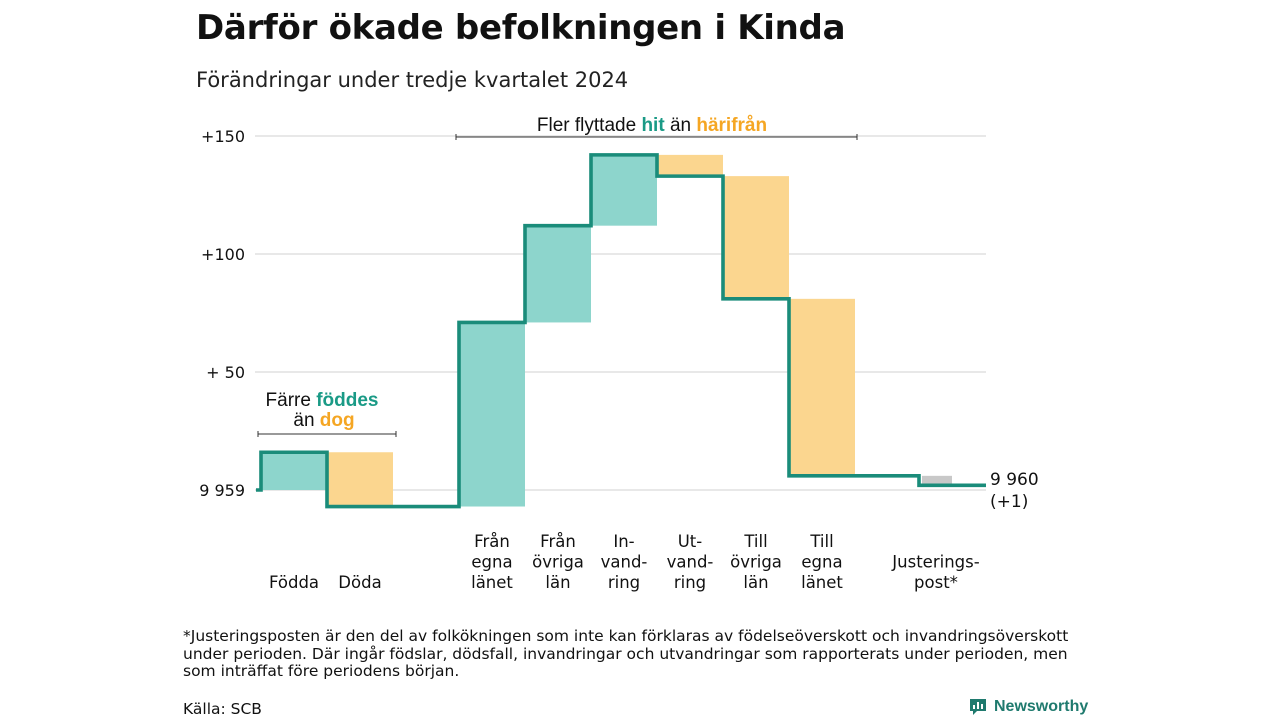 The width and height of the screenshot is (1280, 720). What do you see at coordinates (1009, 502) in the screenshot?
I see `end-label-line-1: (+1)` at bounding box center [1009, 502].